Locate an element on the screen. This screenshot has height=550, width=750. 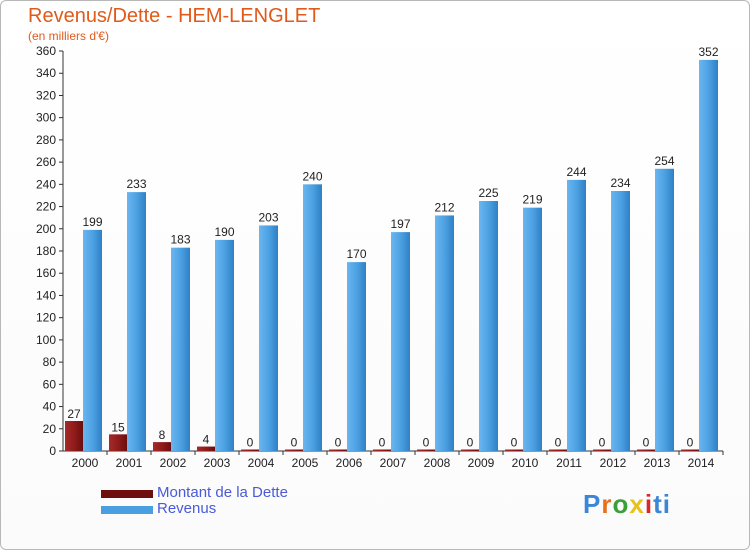
revenue-value-label: 233 is located at coordinates (136, 184).